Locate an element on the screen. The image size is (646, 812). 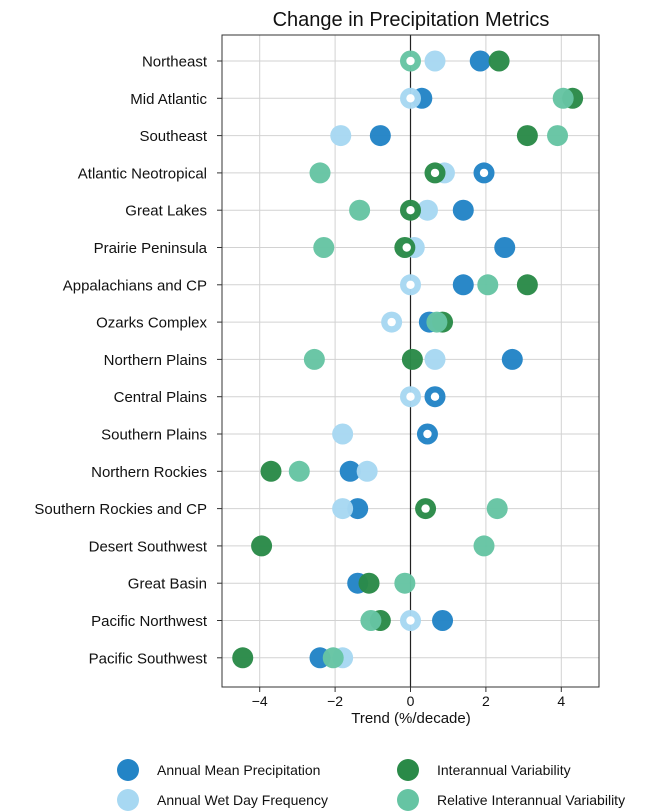
y-tick-label: Northeast is located at coordinates (175, 62).